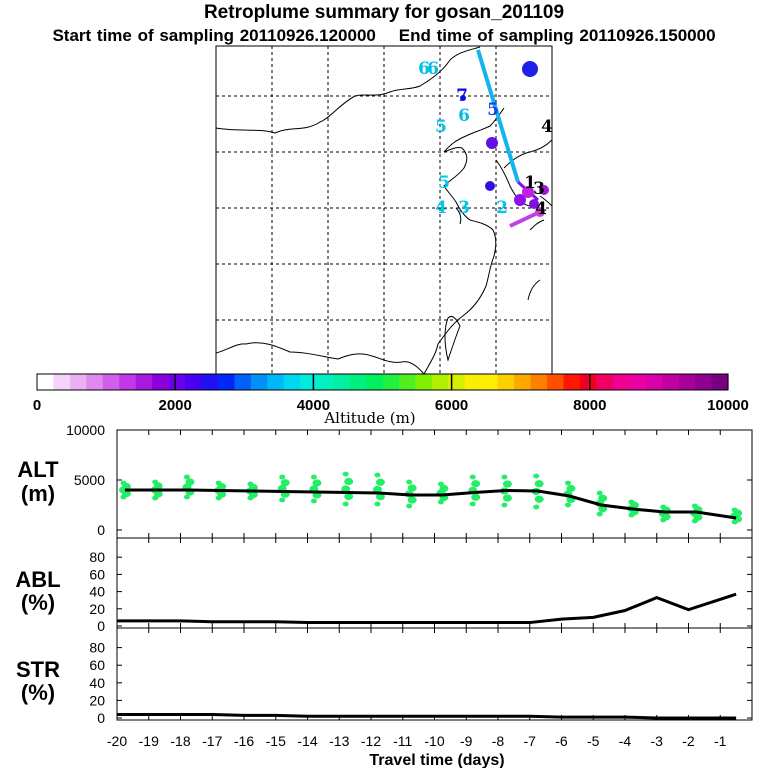  What do you see at coordinates (313, 405) in the screenshot?
I see `colorbar-tick-label: 4000` at bounding box center [313, 405].